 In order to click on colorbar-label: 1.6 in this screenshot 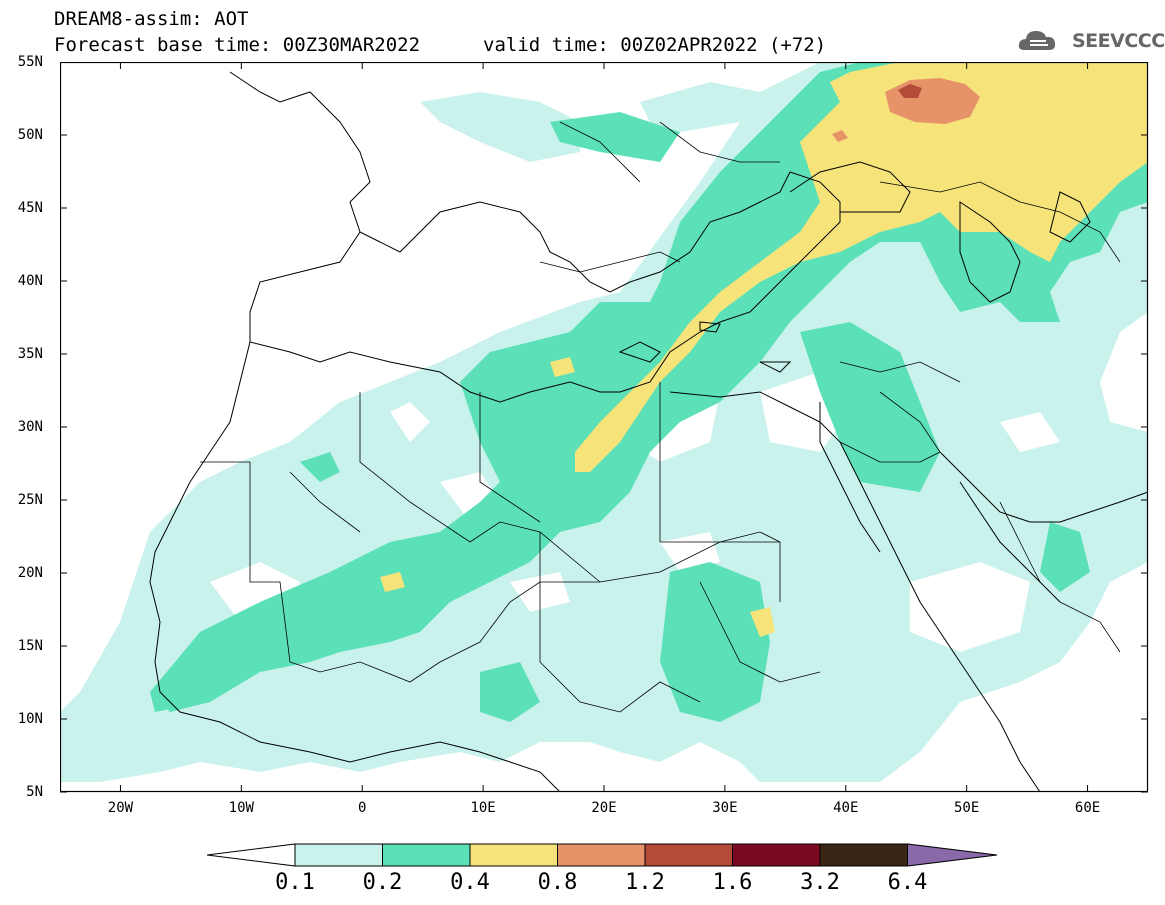, I will do `click(732, 882)`.